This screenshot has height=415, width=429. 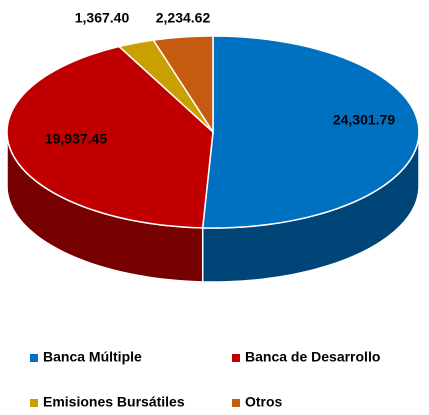 I want to click on legend-label: Banca Múltiple, so click(x=92, y=357).